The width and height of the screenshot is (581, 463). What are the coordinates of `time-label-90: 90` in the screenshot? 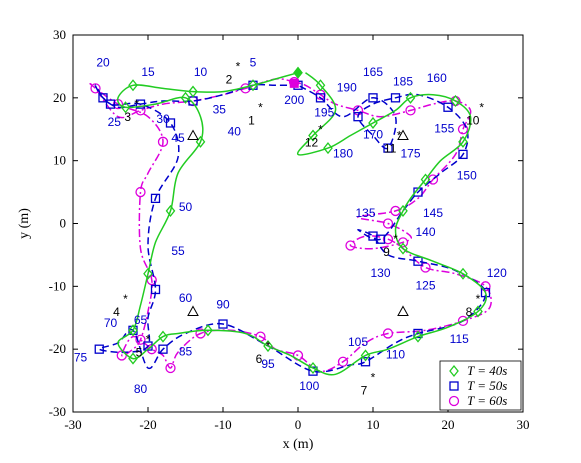 It's located at (223, 304).